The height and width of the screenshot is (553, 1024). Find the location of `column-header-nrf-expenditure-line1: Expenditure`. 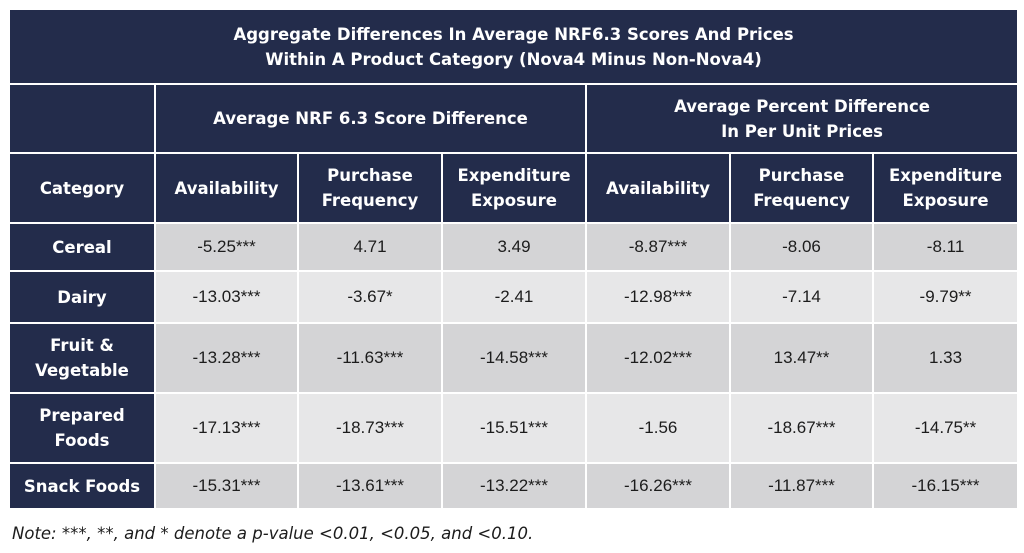

column-header-nrf-expenditure-line1: Expenditure is located at coordinates (514, 175).